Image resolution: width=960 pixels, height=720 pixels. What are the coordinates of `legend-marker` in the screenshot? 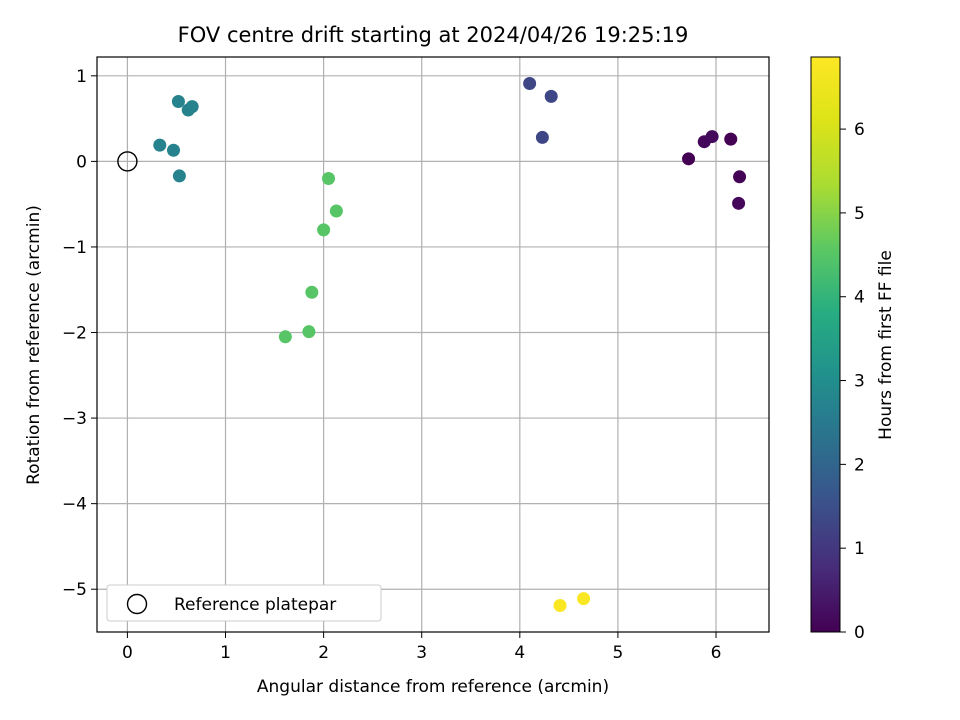 It's located at (137, 604).